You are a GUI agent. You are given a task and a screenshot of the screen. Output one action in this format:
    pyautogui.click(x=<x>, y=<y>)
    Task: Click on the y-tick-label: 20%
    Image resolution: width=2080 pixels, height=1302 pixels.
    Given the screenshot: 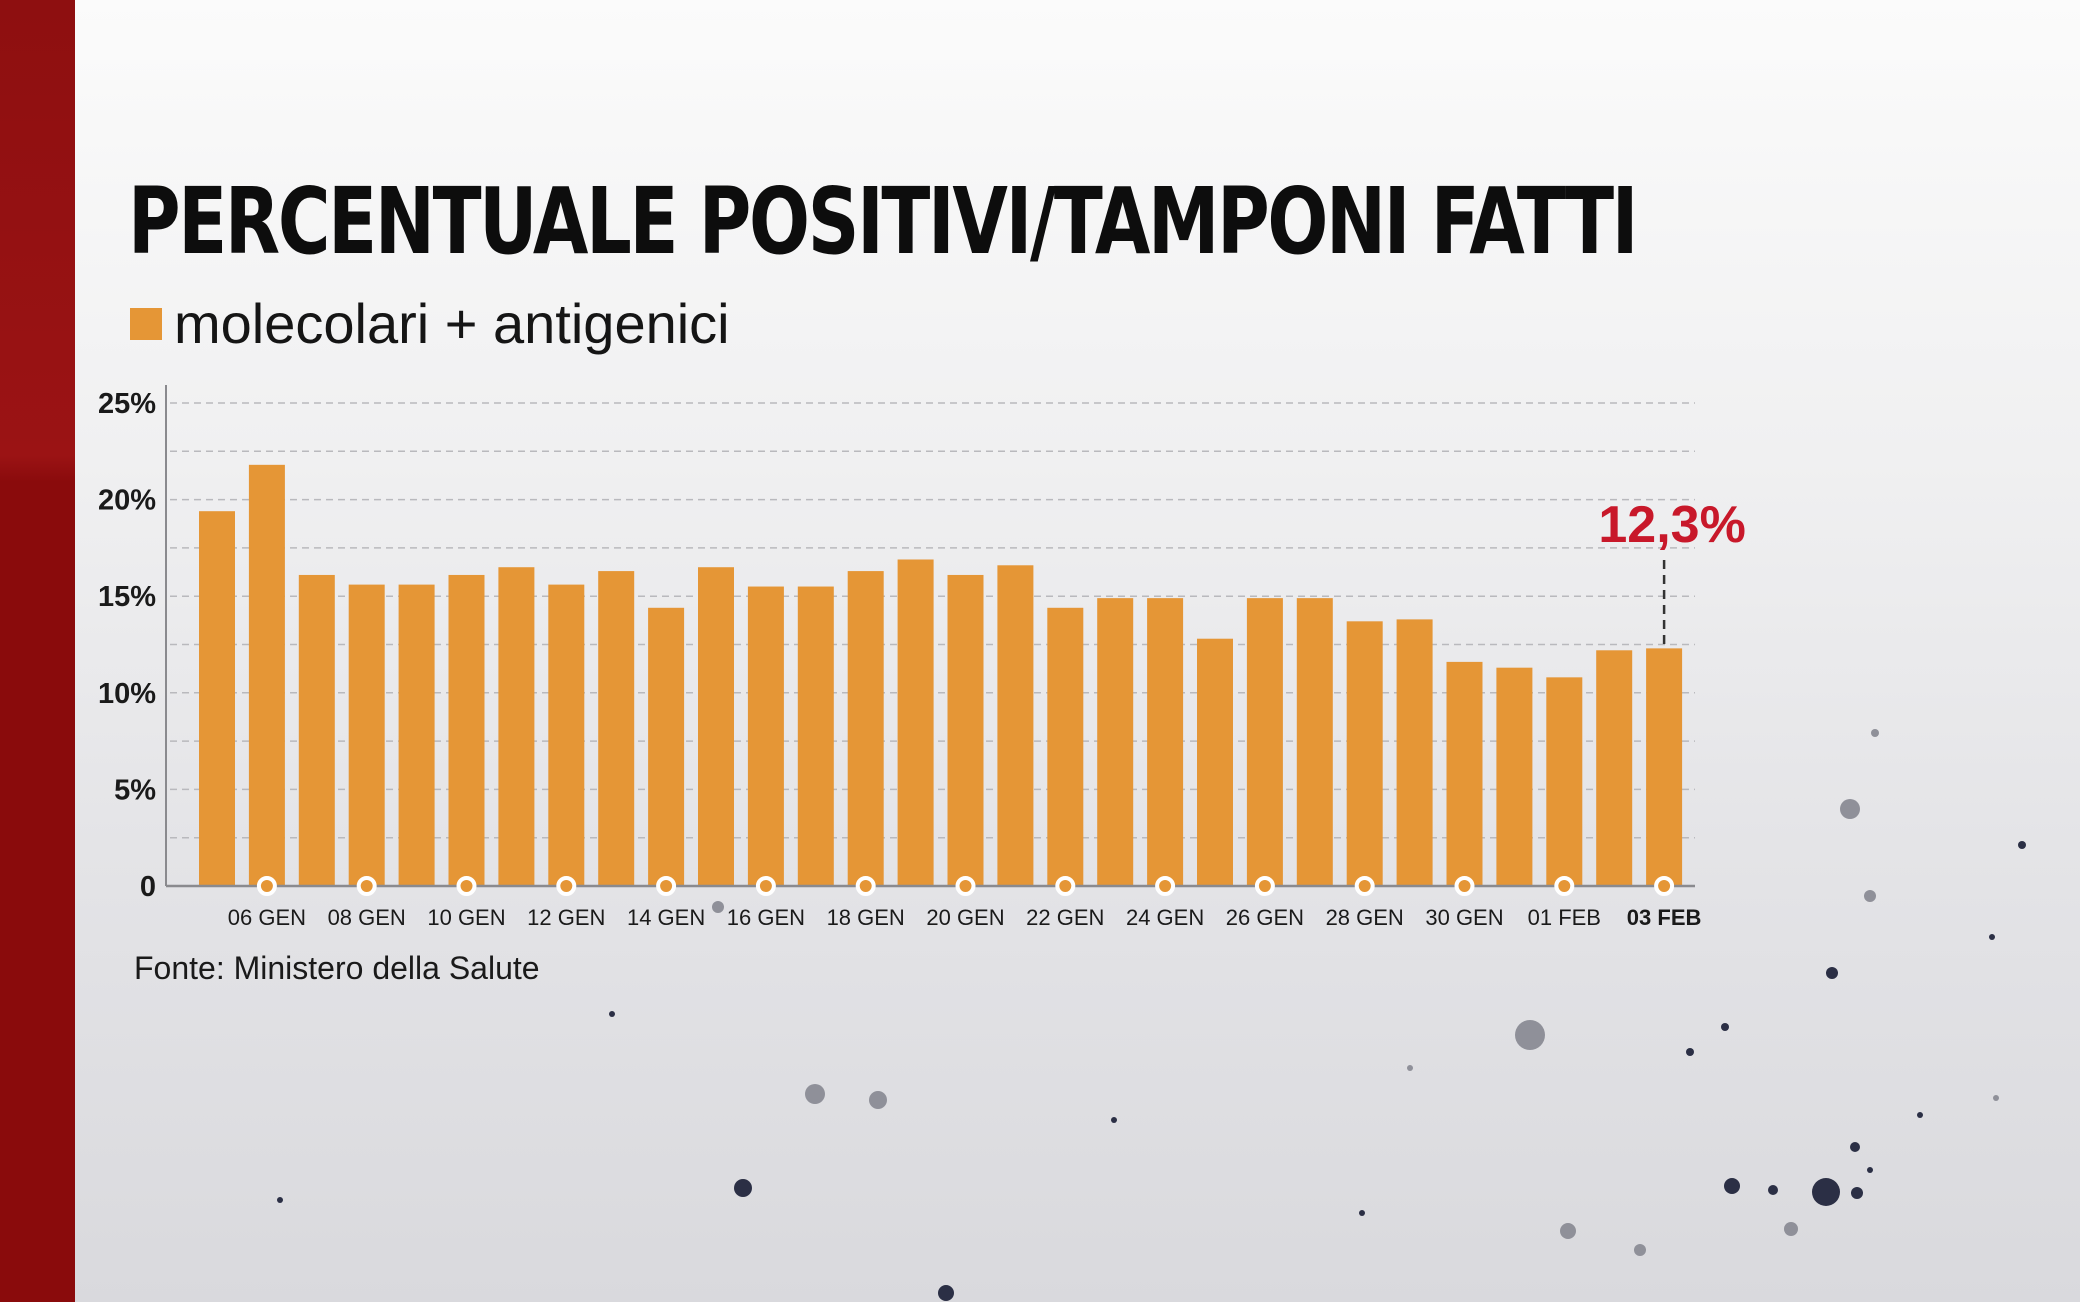 What is the action you would take?
    pyautogui.click(x=127, y=501)
    